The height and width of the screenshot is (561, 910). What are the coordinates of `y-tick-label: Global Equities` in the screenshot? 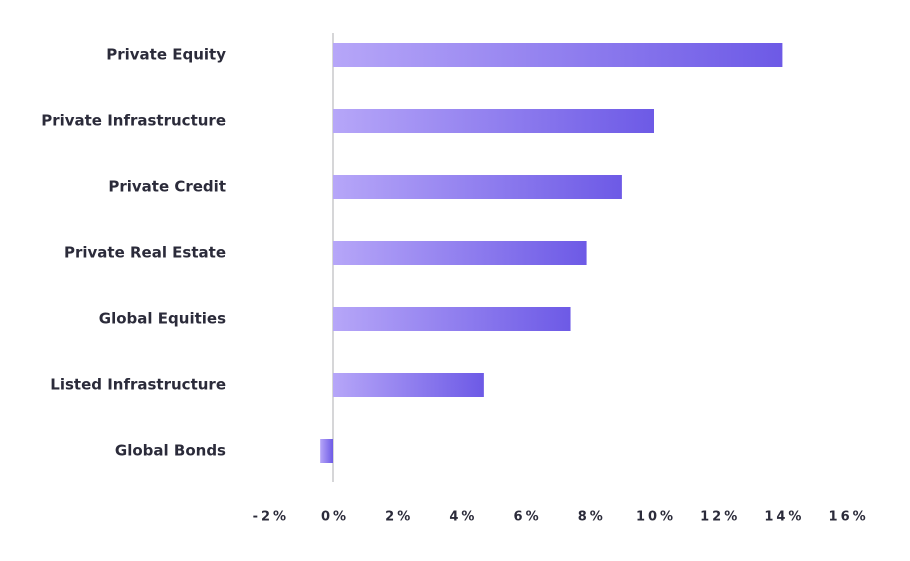 It's located at (162, 319).